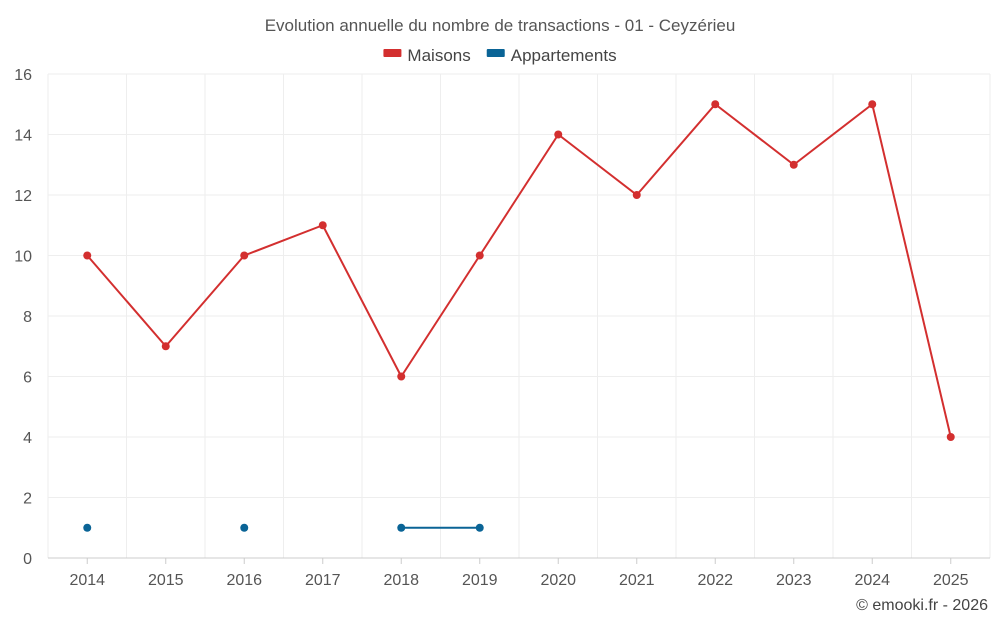 This screenshot has width=1000, height=625. Describe the element at coordinates (27, 317) in the screenshot. I see `y-tick-label: 8` at that location.